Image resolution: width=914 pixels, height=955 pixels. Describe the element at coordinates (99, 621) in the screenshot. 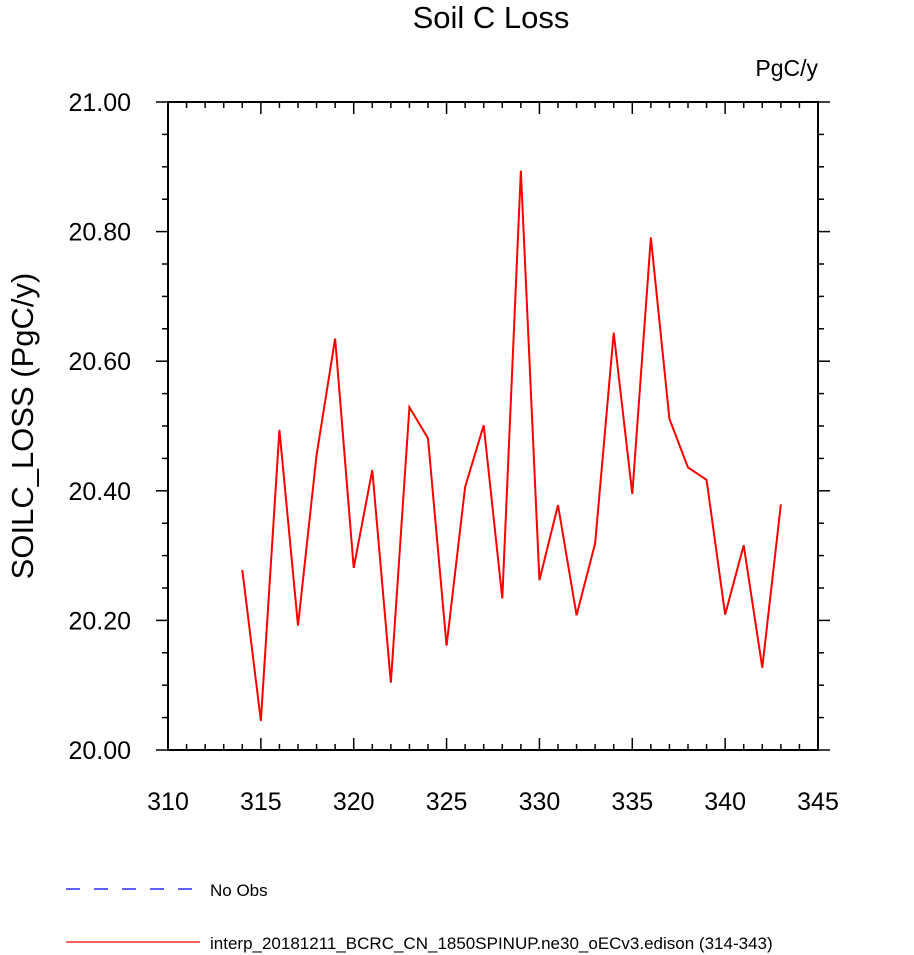

I see `y-tick-label: 20.20` at that location.